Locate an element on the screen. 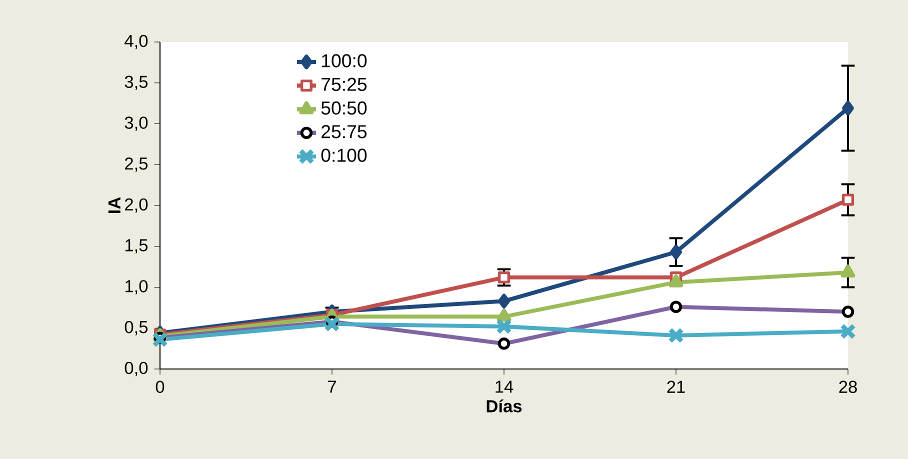  x-tick-label: 14 is located at coordinates (505, 386).